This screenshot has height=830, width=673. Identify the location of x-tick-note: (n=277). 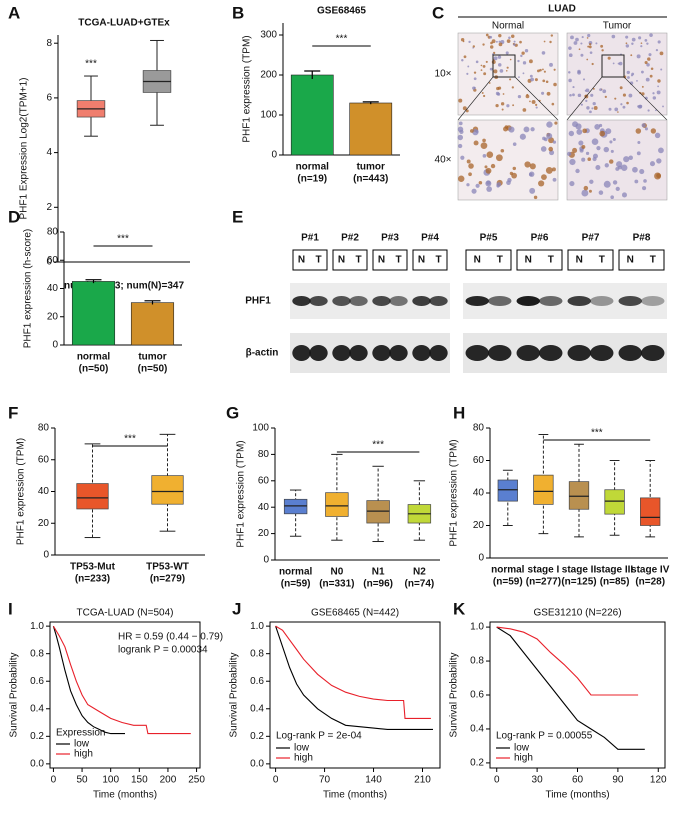
(543, 582).